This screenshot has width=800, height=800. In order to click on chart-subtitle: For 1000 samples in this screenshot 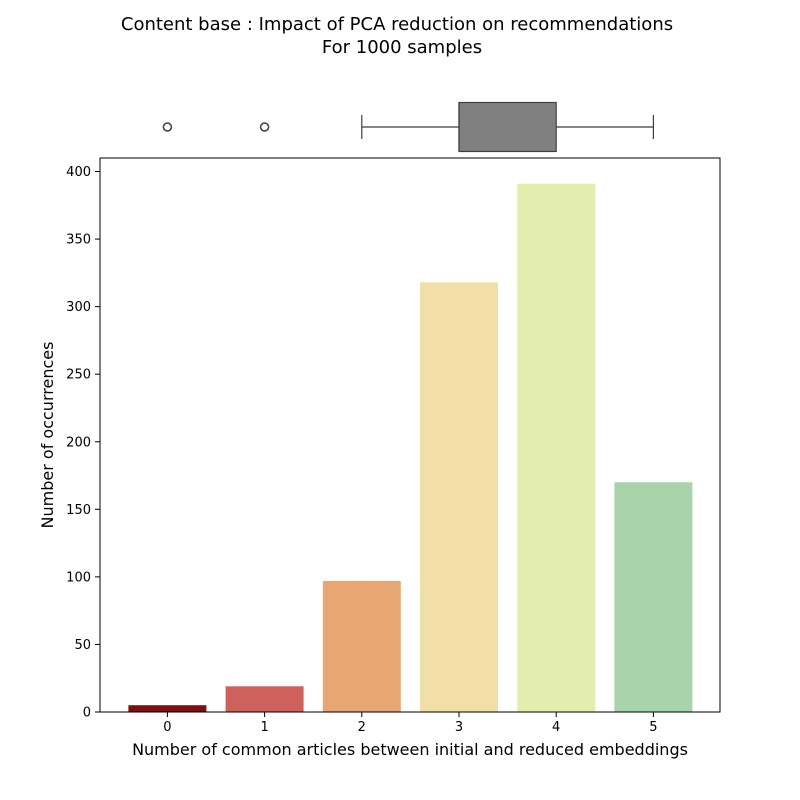, I will do `click(402, 47)`.